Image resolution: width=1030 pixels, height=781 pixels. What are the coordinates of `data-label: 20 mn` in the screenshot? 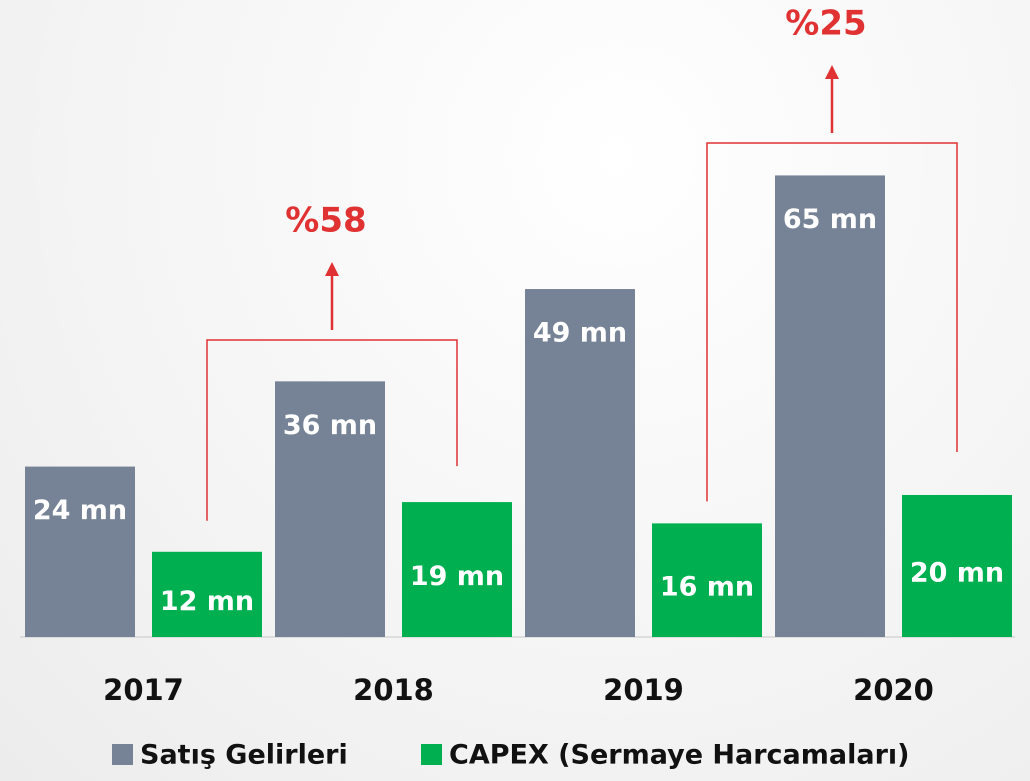 It's located at (957, 572).